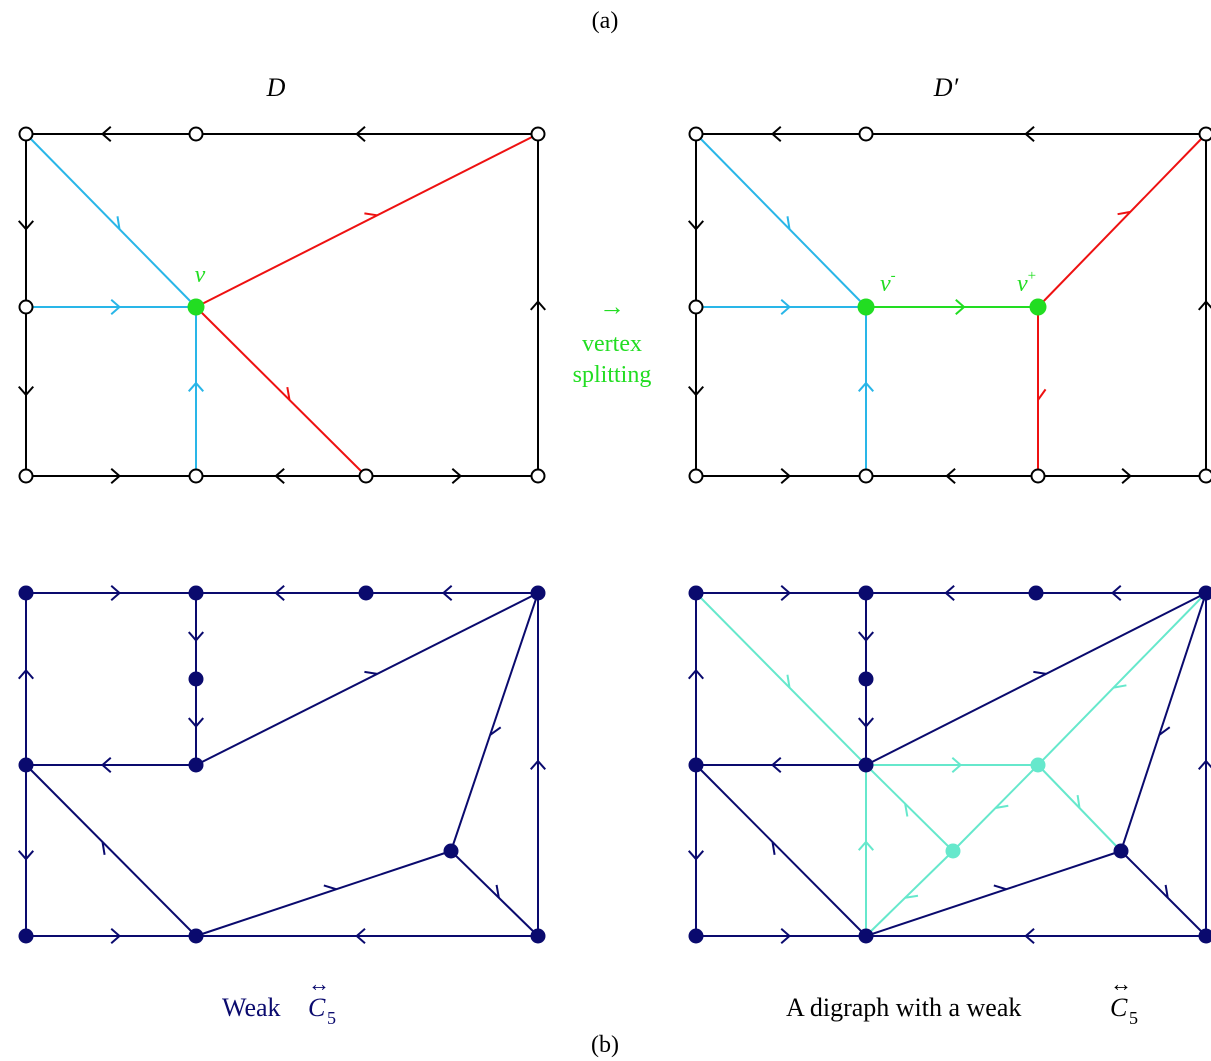 This screenshot has width=1211, height=1061. I want to click on part-a-label: (a), so click(605, 21).